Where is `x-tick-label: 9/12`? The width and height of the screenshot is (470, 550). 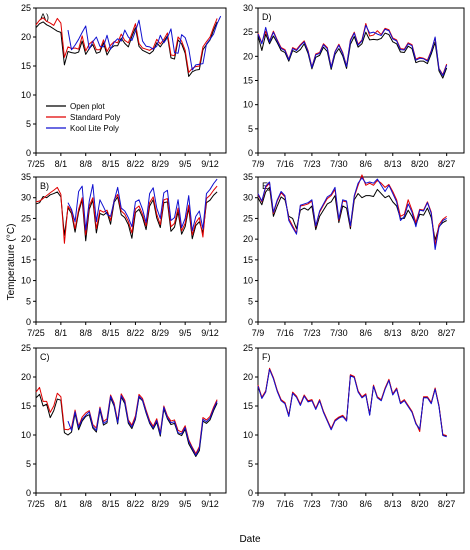 x-tick-label: 9/12 is located at coordinates (210, 164).